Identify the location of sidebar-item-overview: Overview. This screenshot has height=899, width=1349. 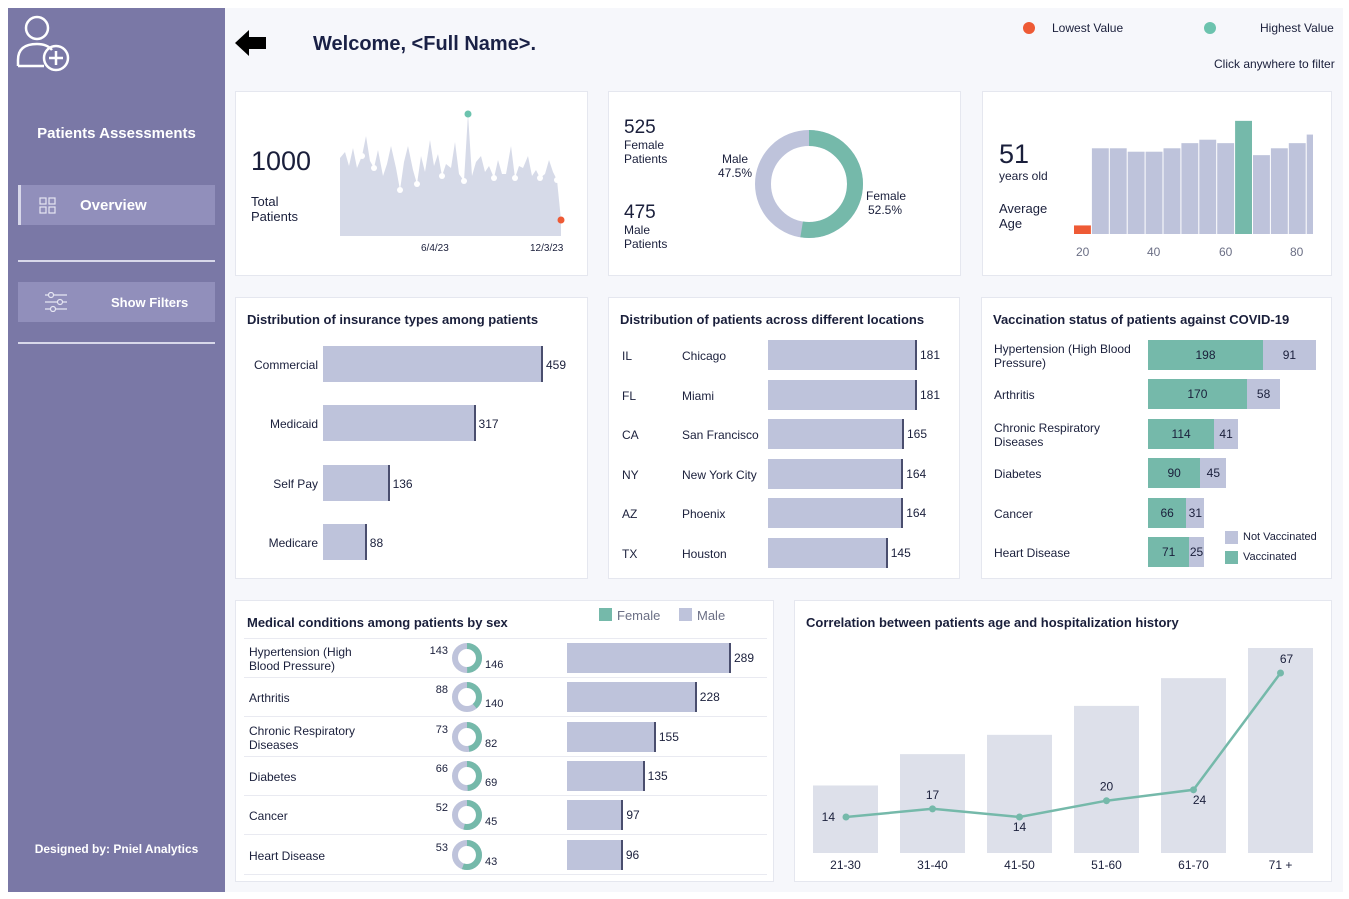
(116, 205).